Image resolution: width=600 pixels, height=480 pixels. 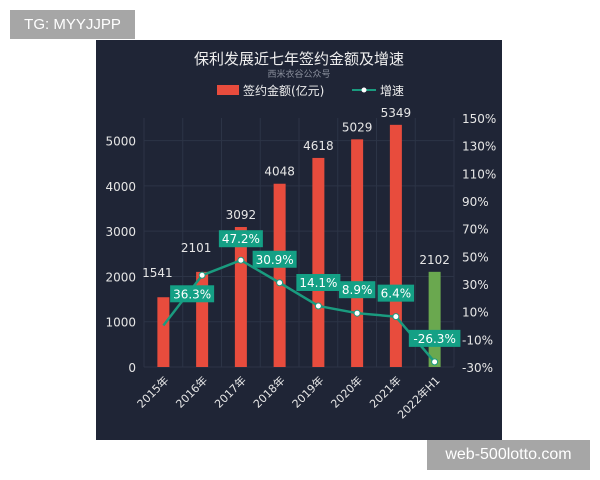 I want to click on y-right-tick-label: 150%, so click(x=479, y=119).